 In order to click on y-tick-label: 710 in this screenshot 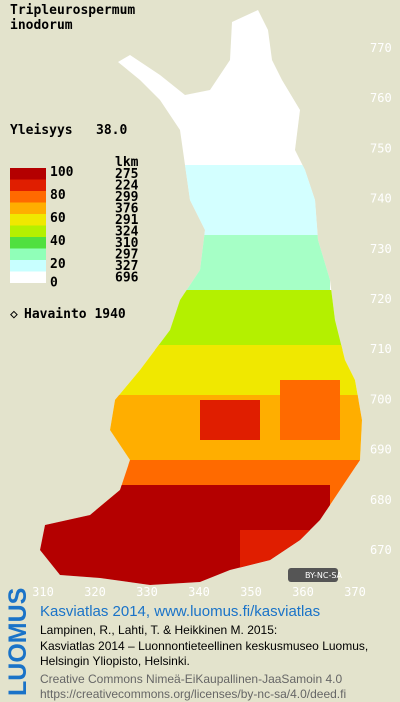, I will do `click(381, 349)`.